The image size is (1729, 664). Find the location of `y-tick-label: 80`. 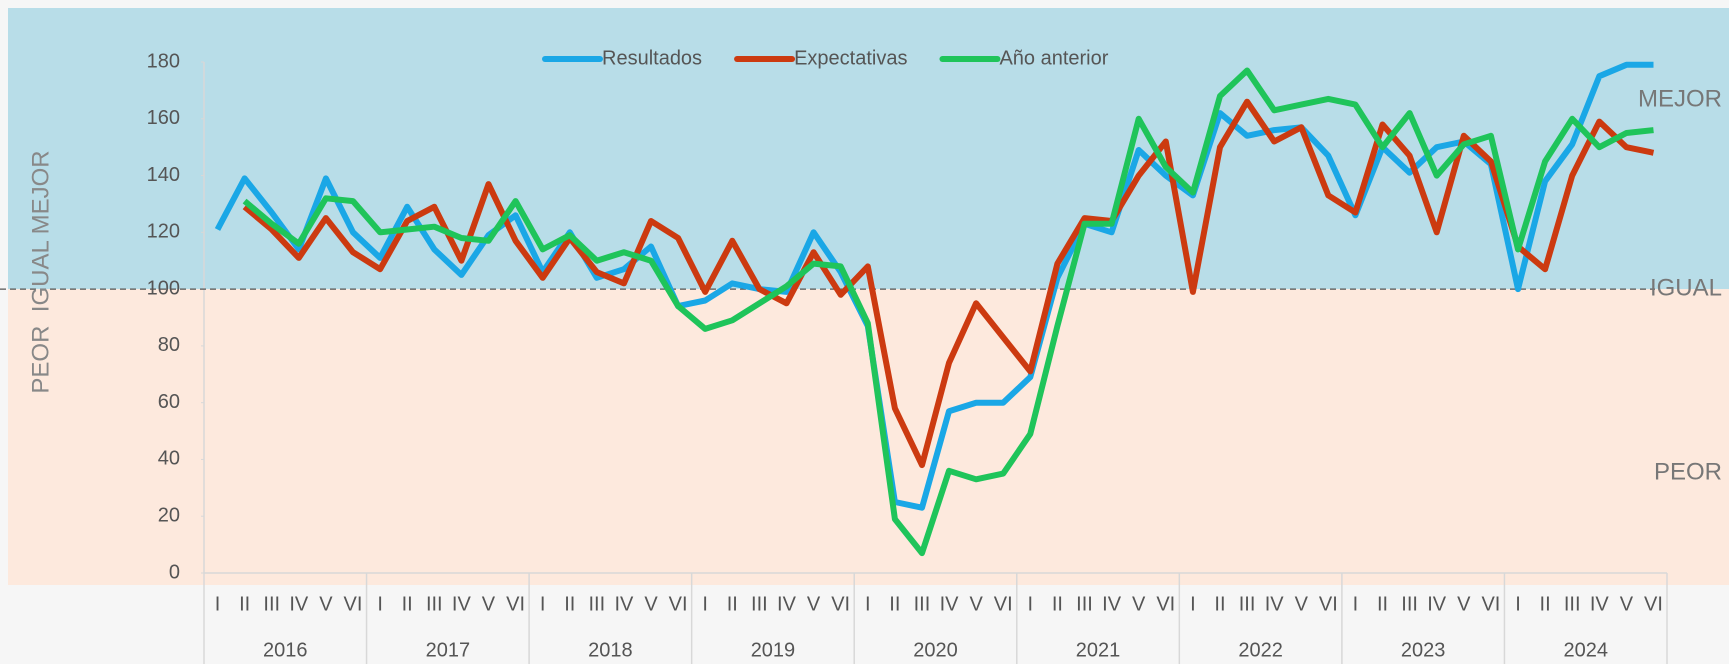

y-tick-label: 80 is located at coordinates (169, 345).